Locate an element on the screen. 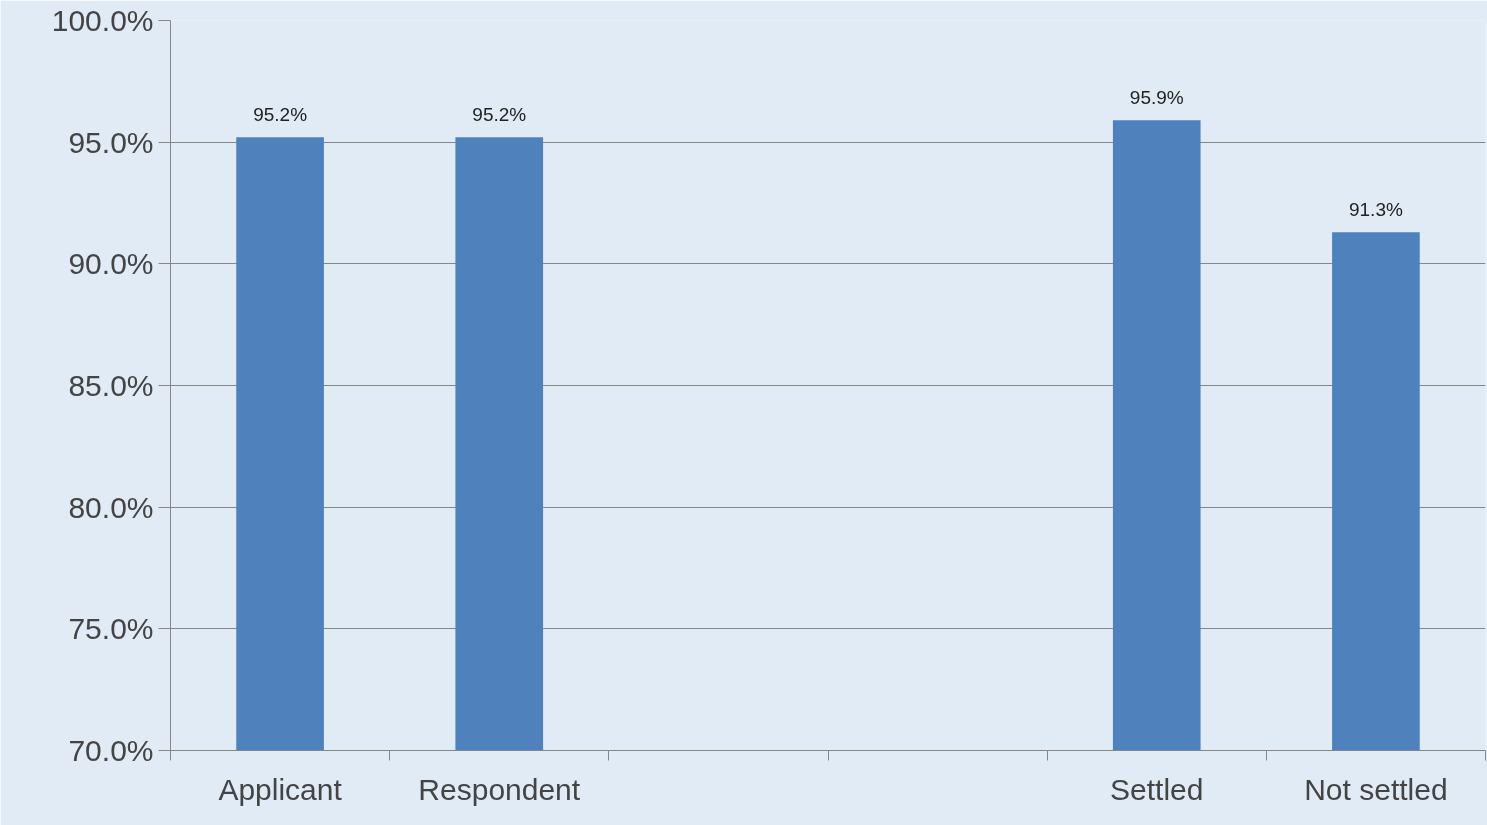 The image size is (1487, 825). x-tick-label: Settled is located at coordinates (1157, 789).